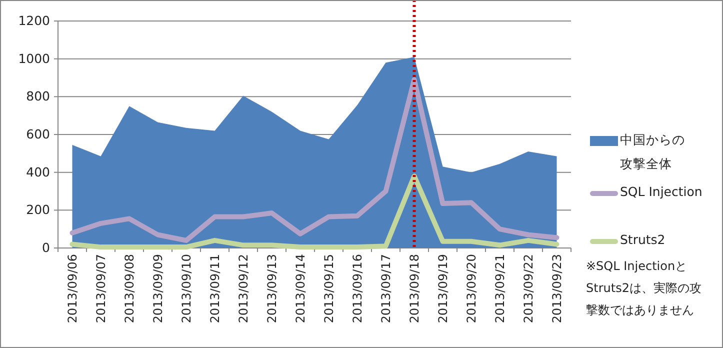  Describe the element at coordinates (414, 289) in the screenshot. I see `x-tick-label: 2013/09/18` at that location.